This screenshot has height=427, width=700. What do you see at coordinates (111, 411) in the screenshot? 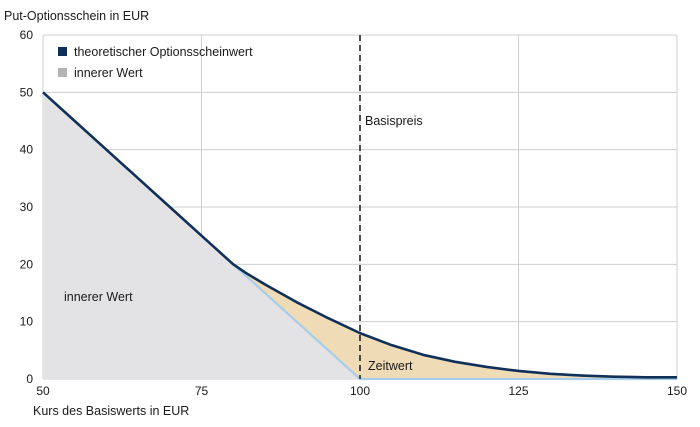
I see `x-axis-title: Kurs des Basiswerts in EUR` at bounding box center [111, 411].